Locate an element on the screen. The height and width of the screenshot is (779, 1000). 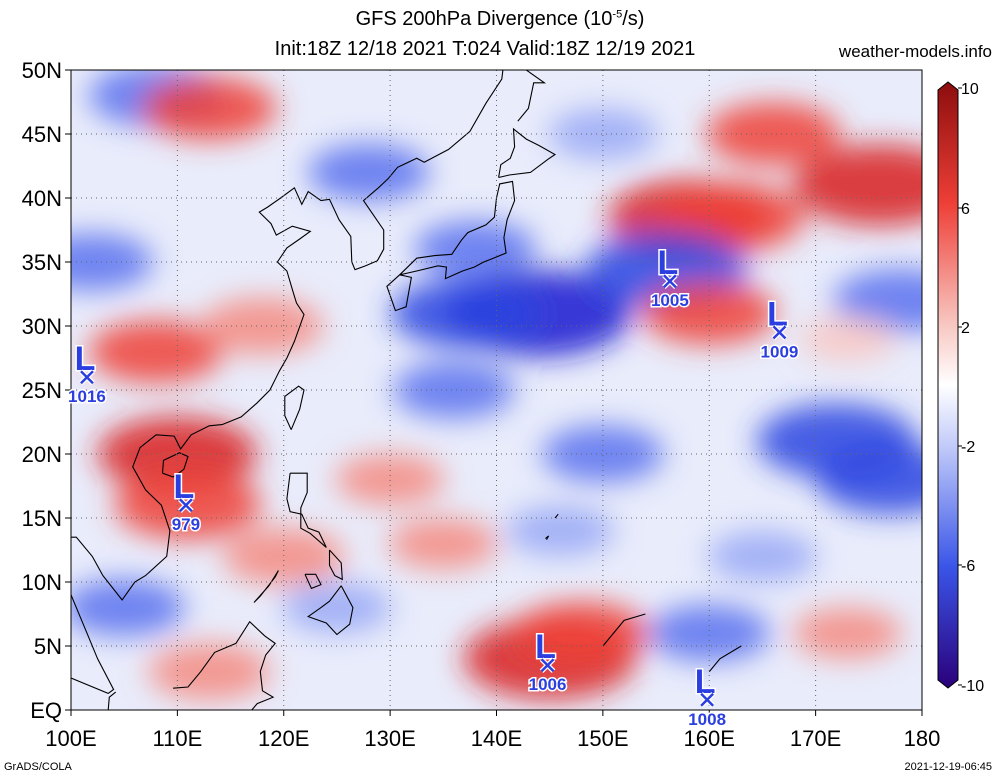
title-unit: /s) is located at coordinates (633, 19).